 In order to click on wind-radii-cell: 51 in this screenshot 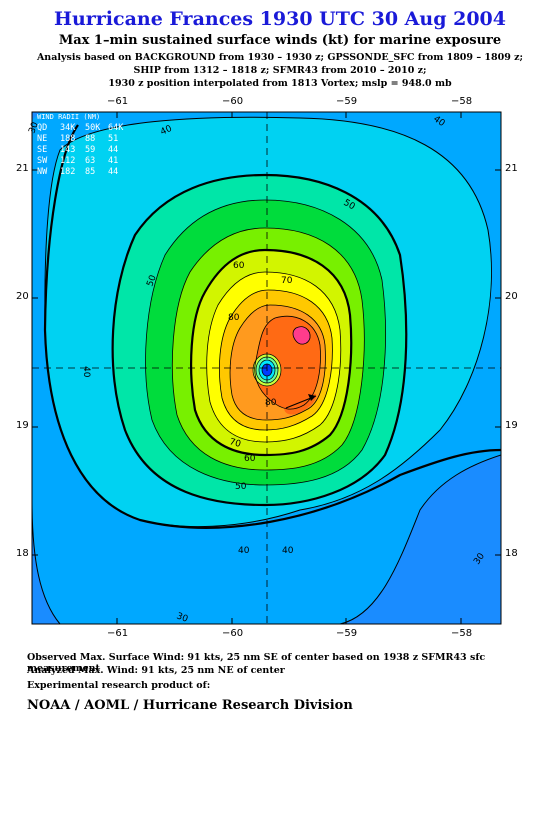, I will do `click(113, 139)`.